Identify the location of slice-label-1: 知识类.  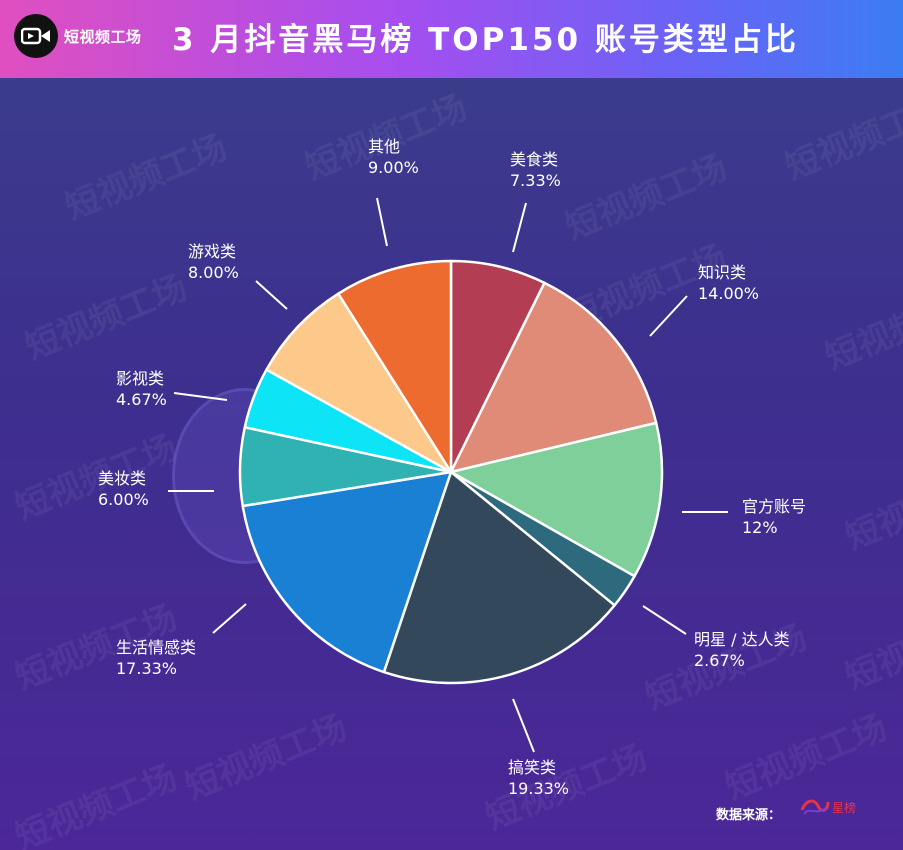
(722, 272).